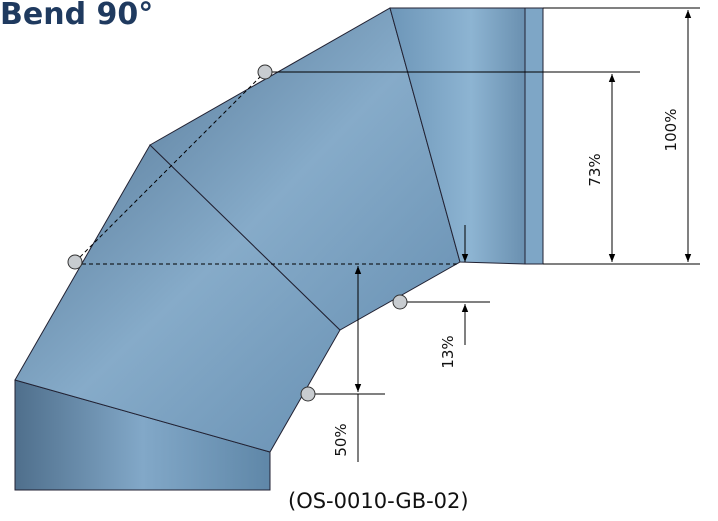  What do you see at coordinates (671, 130) in the screenshot?
I see `dimension-label: 100%` at bounding box center [671, 130].